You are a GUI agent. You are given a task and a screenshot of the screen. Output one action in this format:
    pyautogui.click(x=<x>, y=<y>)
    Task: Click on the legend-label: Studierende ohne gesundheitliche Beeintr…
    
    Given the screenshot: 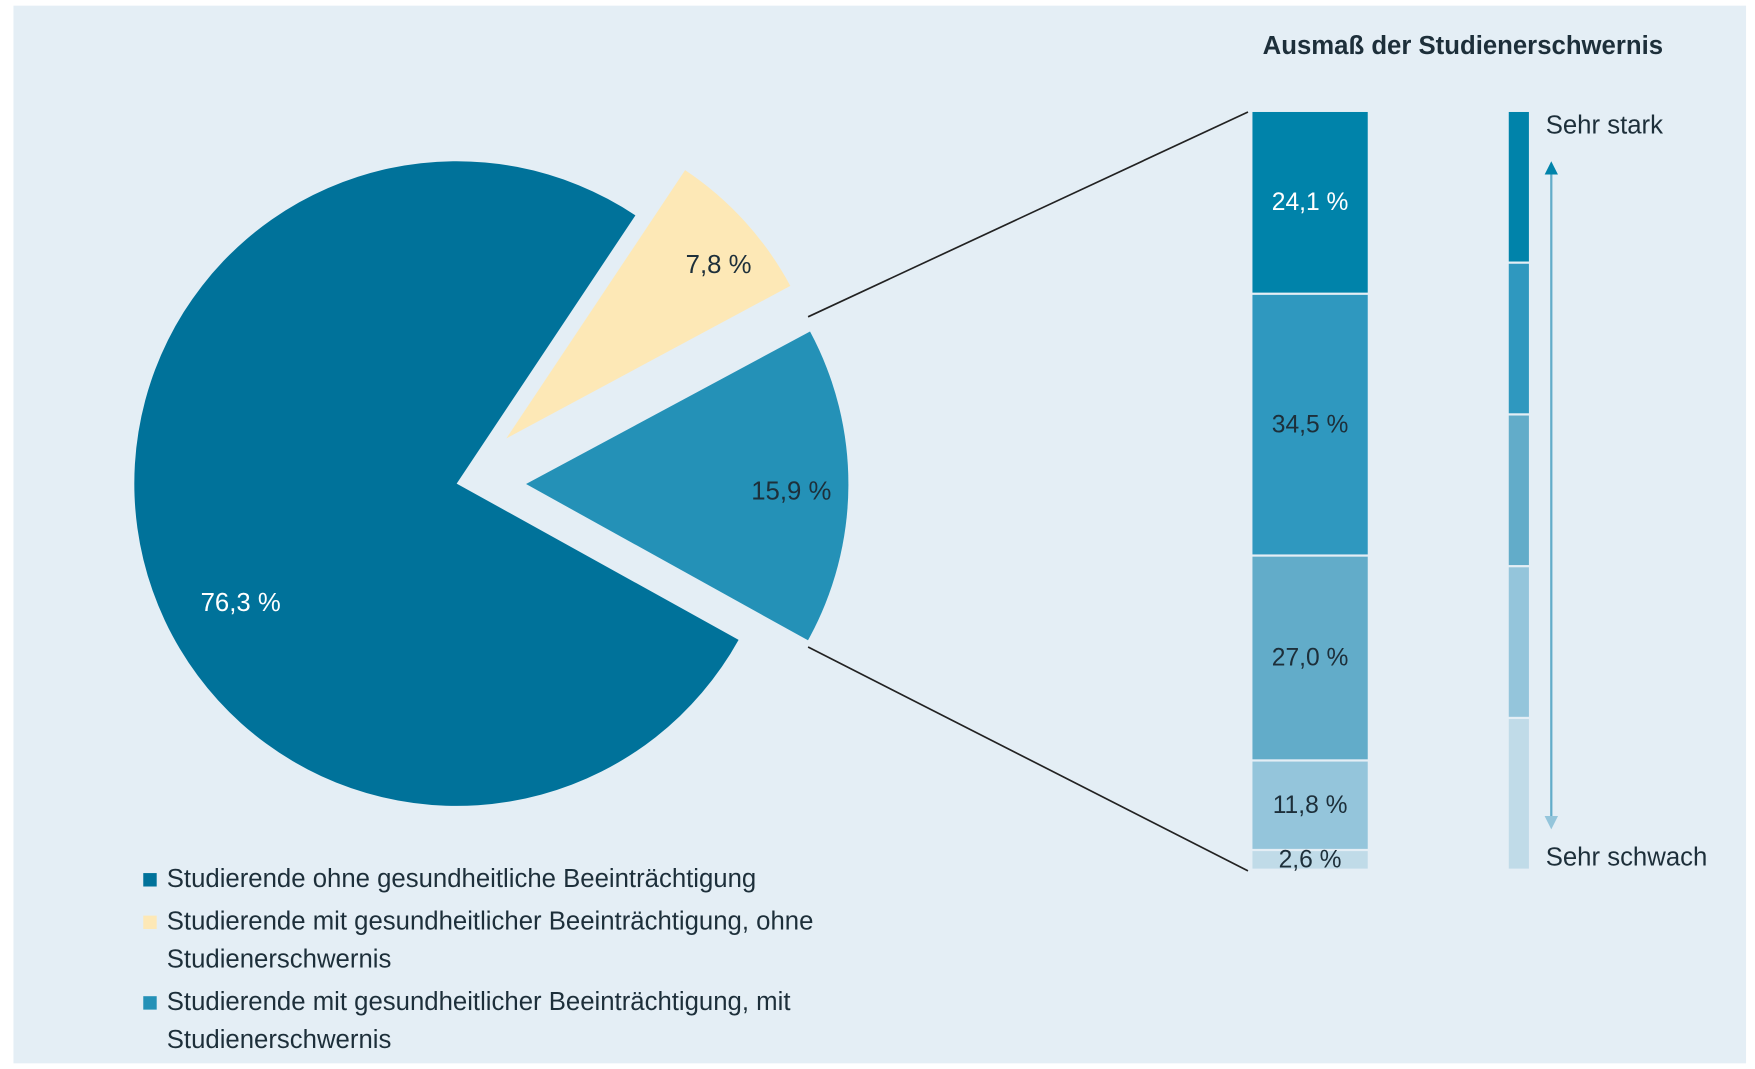 What is the action you would take?
    pyautogui.click(x=461, y=879)
    